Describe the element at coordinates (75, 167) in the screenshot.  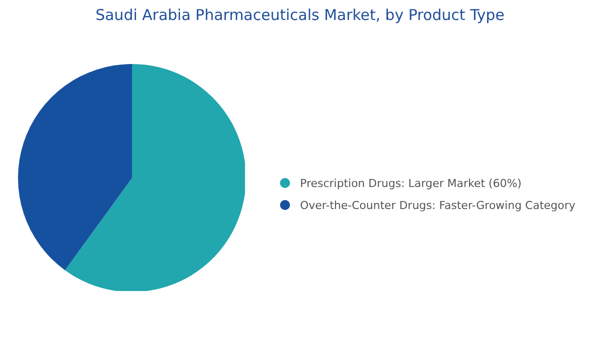
I see `pie-slice` at that location.